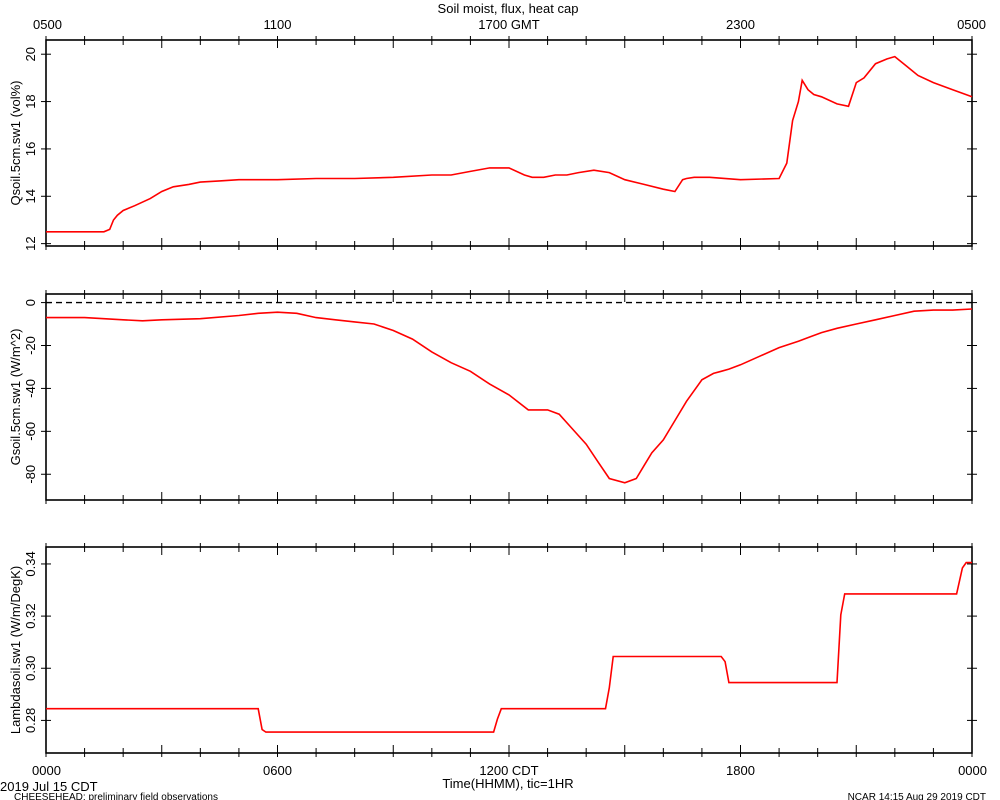  What do you see at coordinates (30, 720) in the screenshot?
I see `panel-3-ytick-label: 0.28` at bounding box center [30, 720].